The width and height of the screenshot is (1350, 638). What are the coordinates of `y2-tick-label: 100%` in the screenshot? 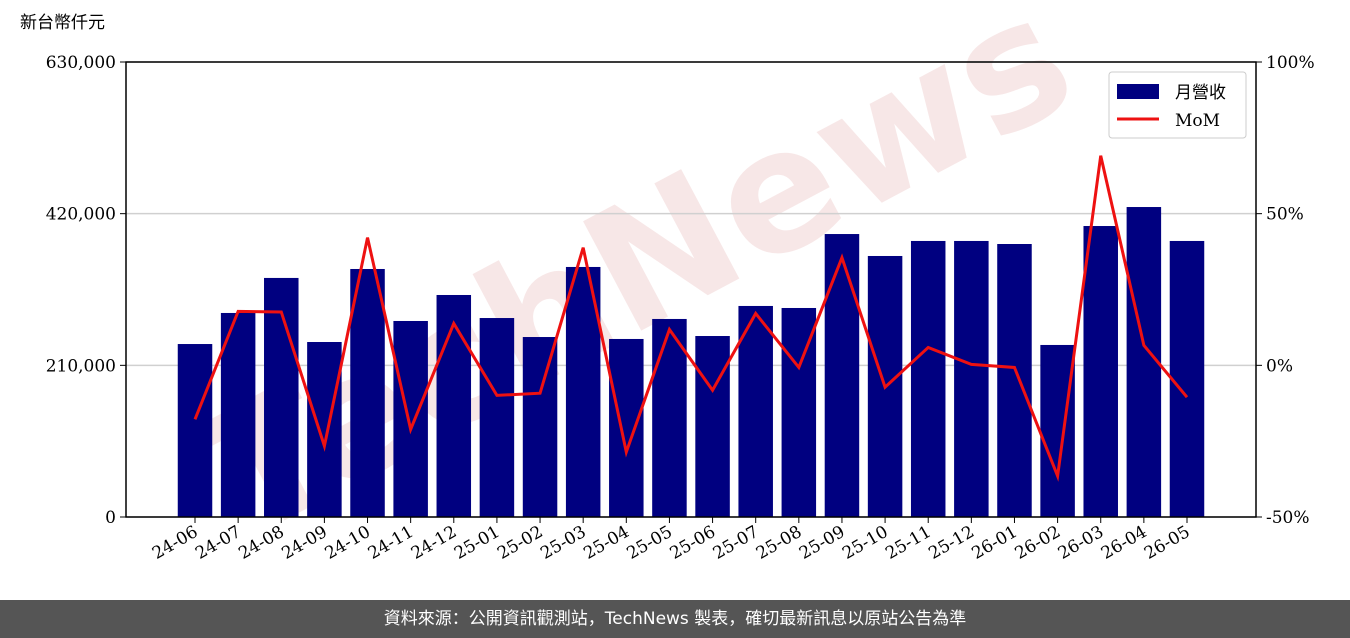 It's located at (1290, 63).